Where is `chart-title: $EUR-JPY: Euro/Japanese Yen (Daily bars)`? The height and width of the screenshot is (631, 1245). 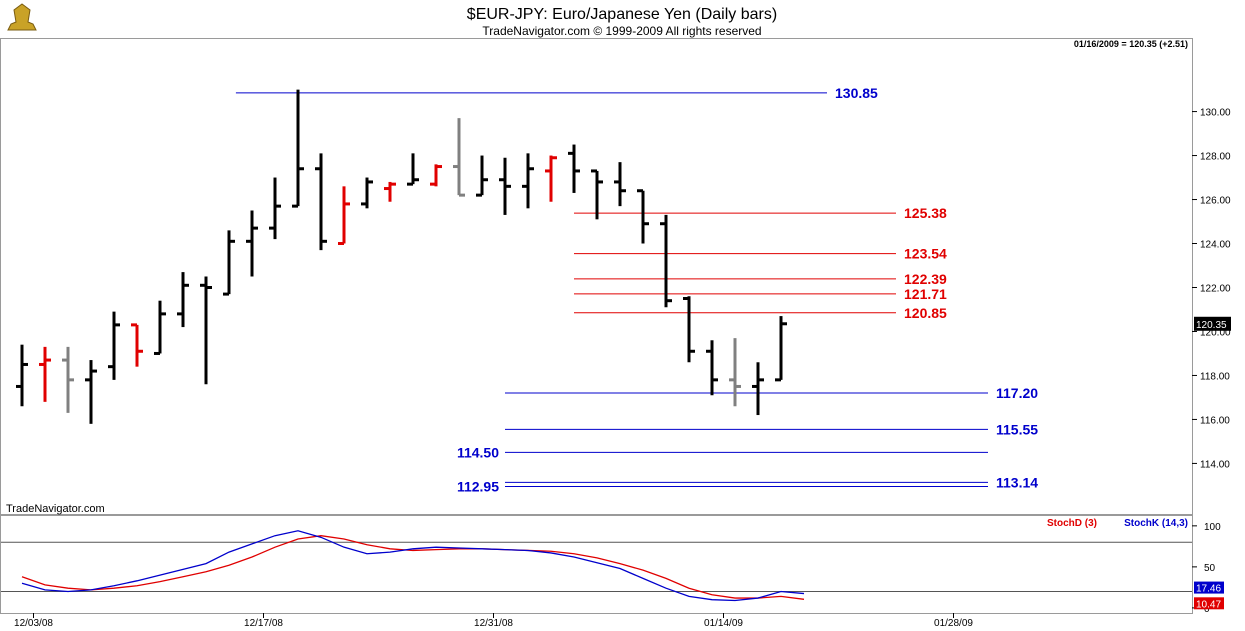 chart-title: $EUR-JPY: Euro/Japanese Yen (Daily bars) is located at coordinates (622, 14).